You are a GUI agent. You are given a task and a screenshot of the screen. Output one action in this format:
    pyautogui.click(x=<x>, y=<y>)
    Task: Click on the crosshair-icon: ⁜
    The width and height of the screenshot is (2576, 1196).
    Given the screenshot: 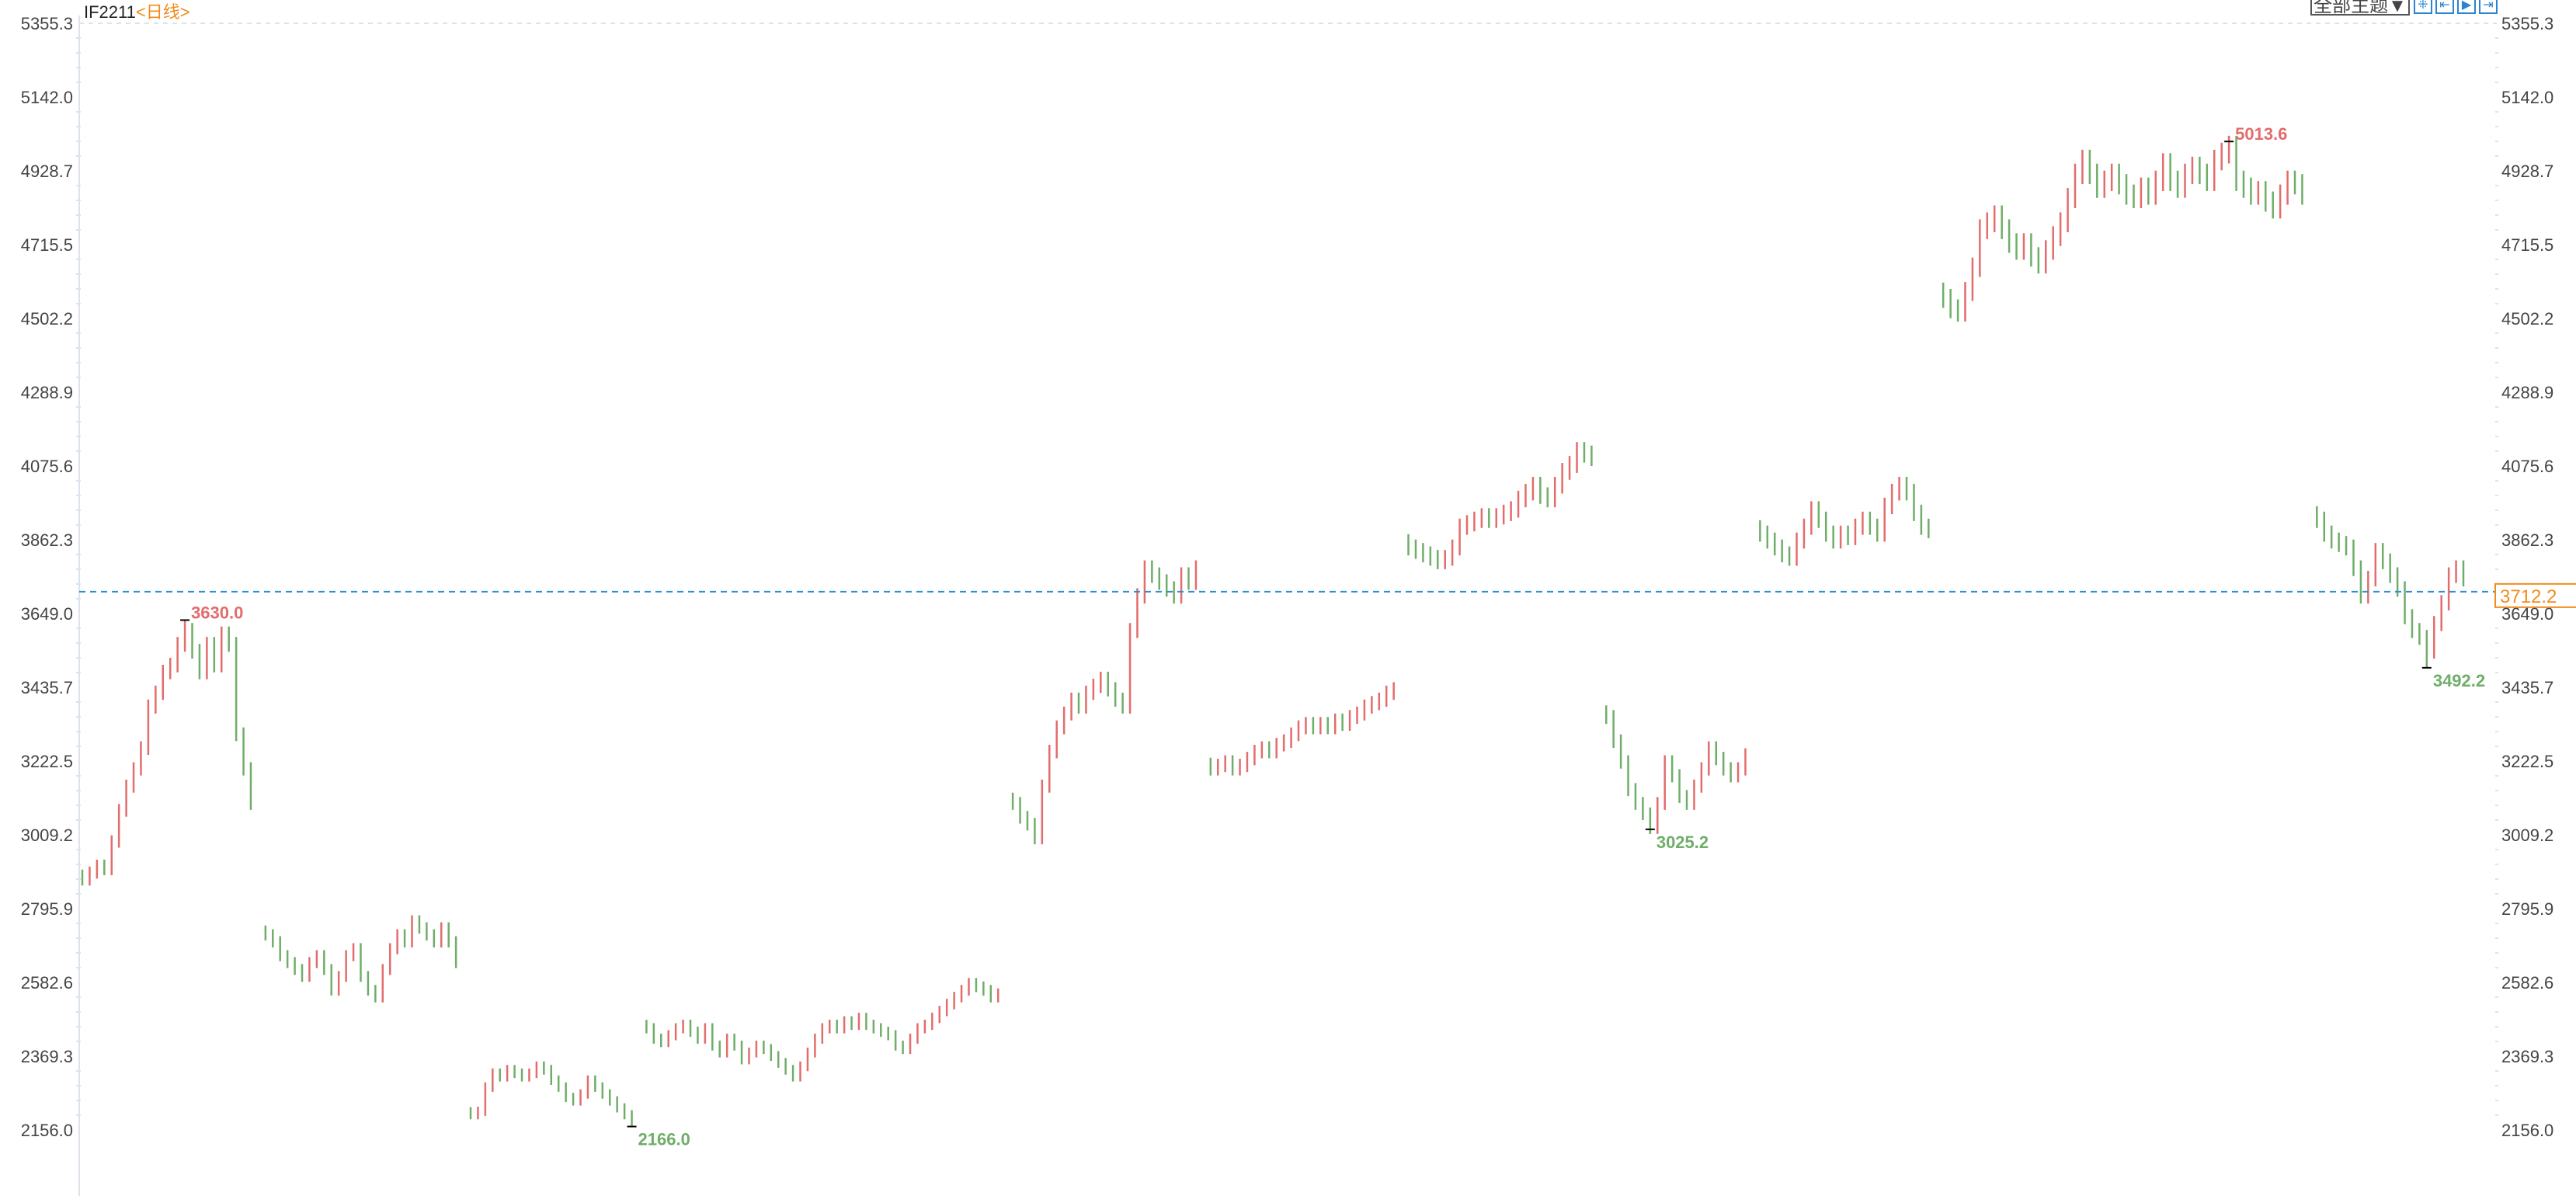 What is the action you would take?
    pyautogui.click(x=2423, y=7)
    